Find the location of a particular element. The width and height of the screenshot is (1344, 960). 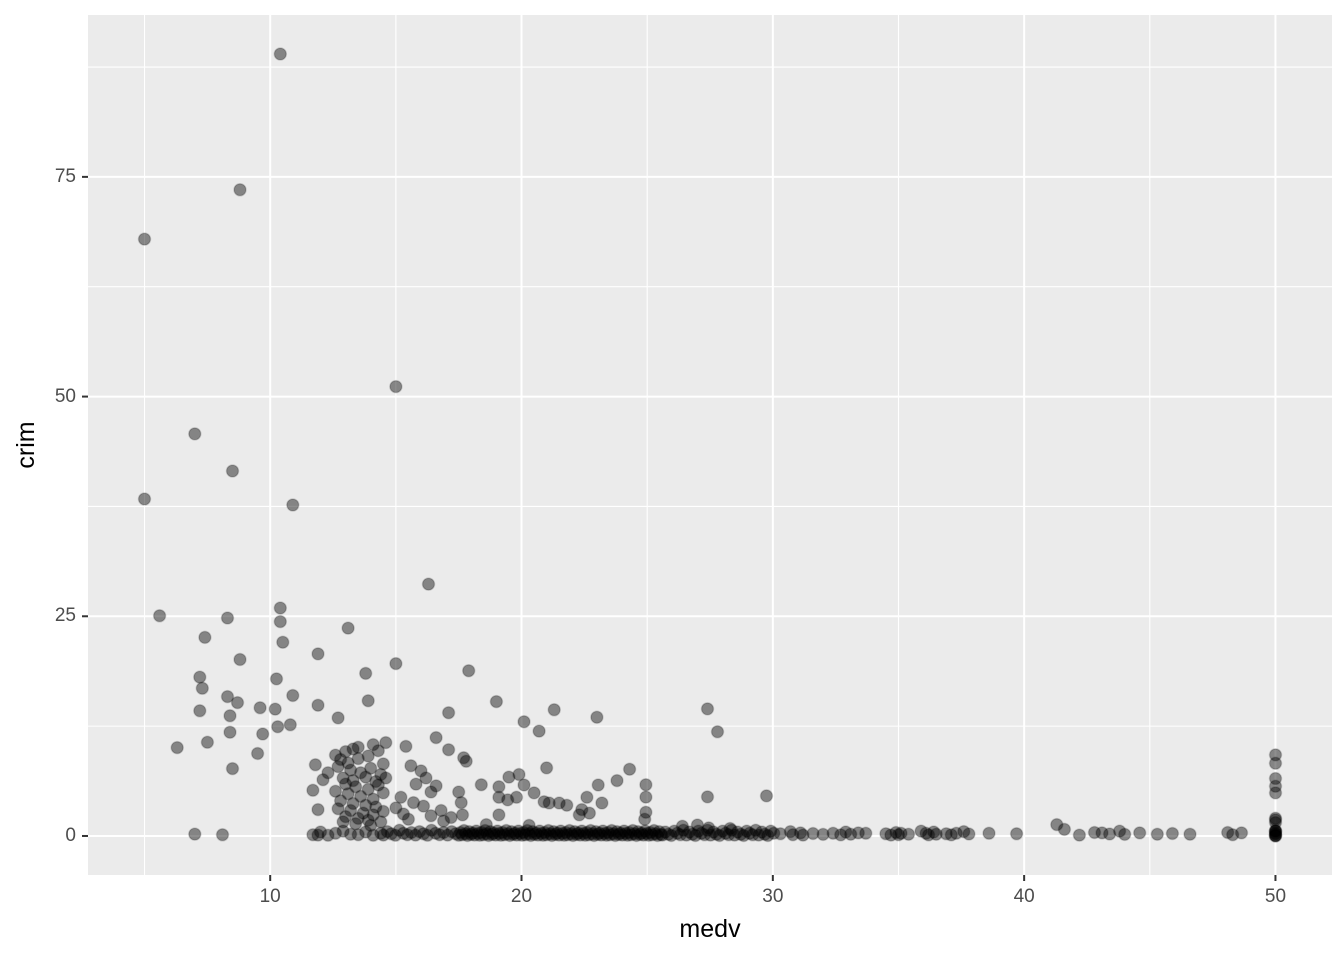

y-tick-label: 25 is located at coordinates (65, 616).